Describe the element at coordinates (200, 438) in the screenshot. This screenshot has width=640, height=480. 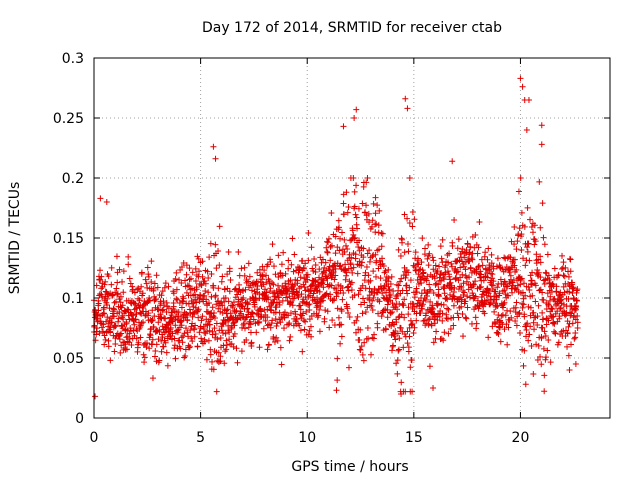
I see `x-tick-label: 5` at that location.